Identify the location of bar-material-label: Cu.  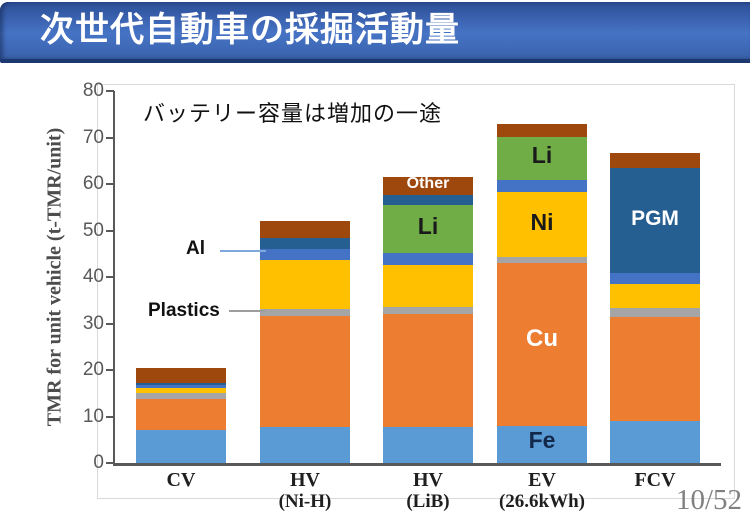
(542, 339).